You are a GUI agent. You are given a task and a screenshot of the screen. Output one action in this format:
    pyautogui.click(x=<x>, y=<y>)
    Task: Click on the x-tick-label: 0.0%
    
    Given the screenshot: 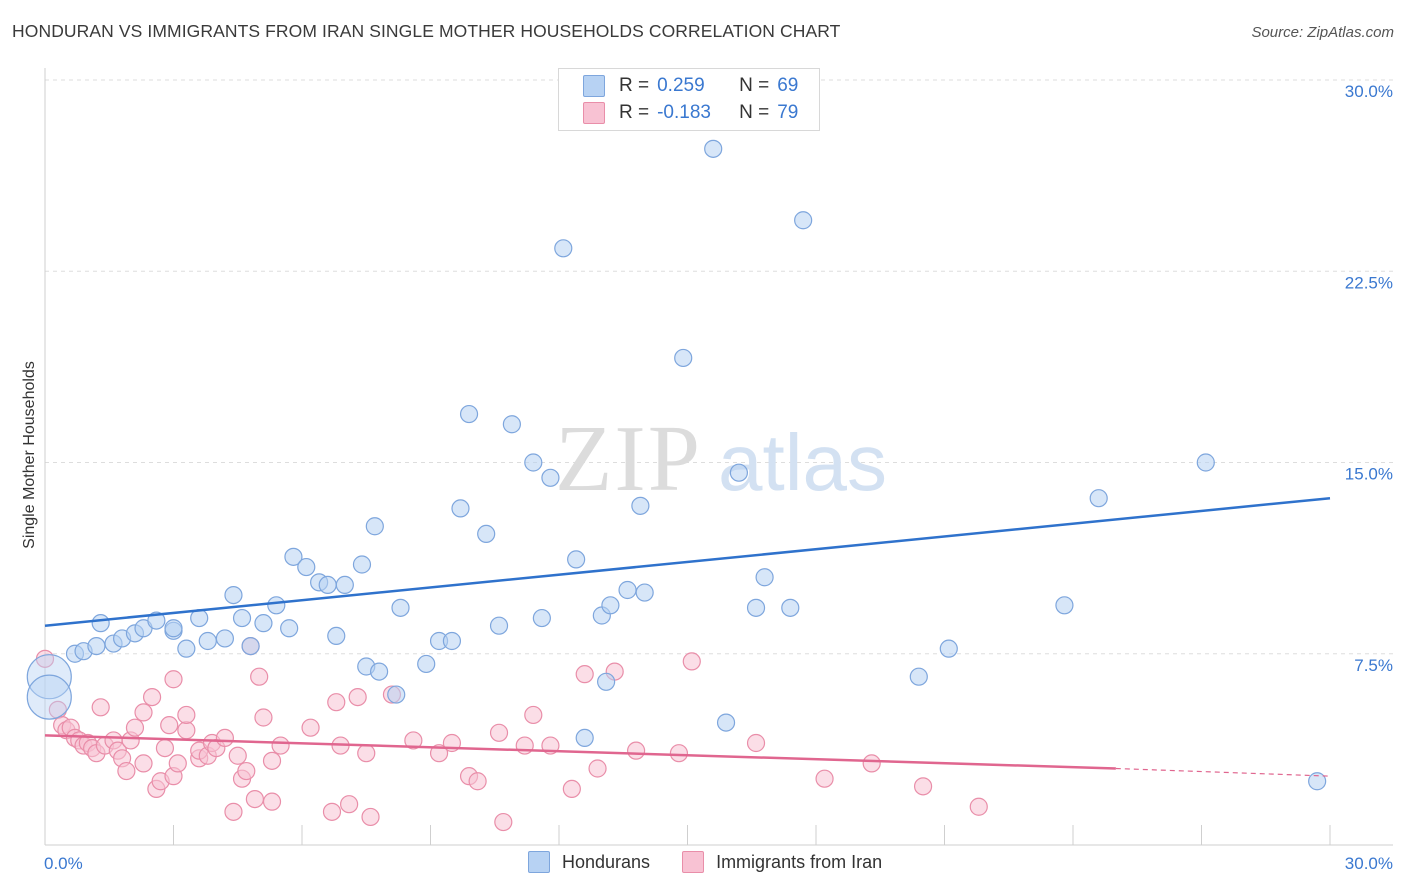 What is the action you would take?
    pyautogui.click(x=63, y=863)
    